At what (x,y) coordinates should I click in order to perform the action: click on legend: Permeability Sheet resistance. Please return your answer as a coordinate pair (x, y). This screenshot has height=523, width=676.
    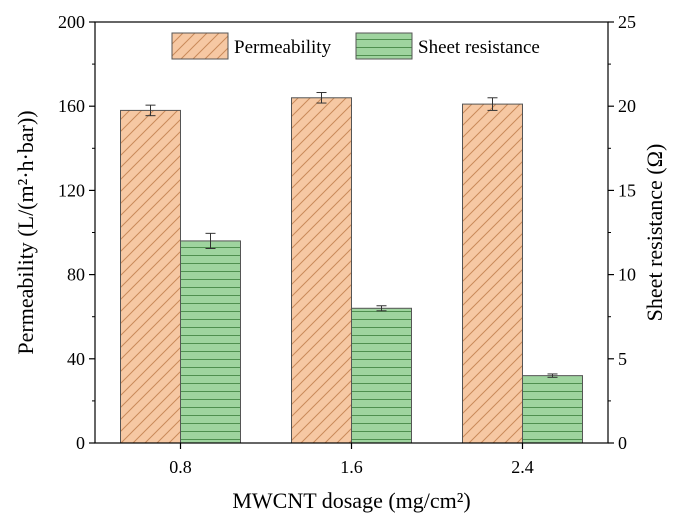
    Looking at the image, I should click on (355, 46).